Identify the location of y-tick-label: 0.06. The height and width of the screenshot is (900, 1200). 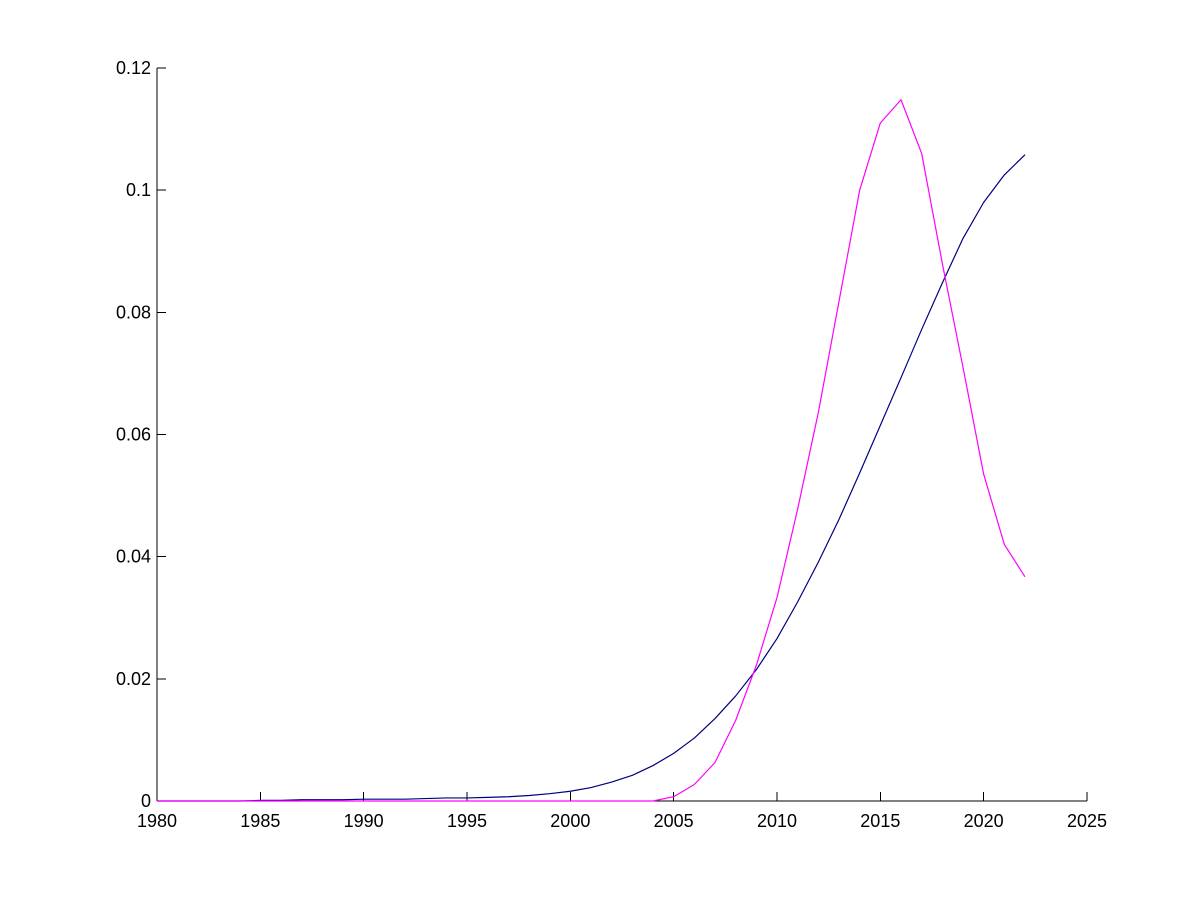
(133, 435).